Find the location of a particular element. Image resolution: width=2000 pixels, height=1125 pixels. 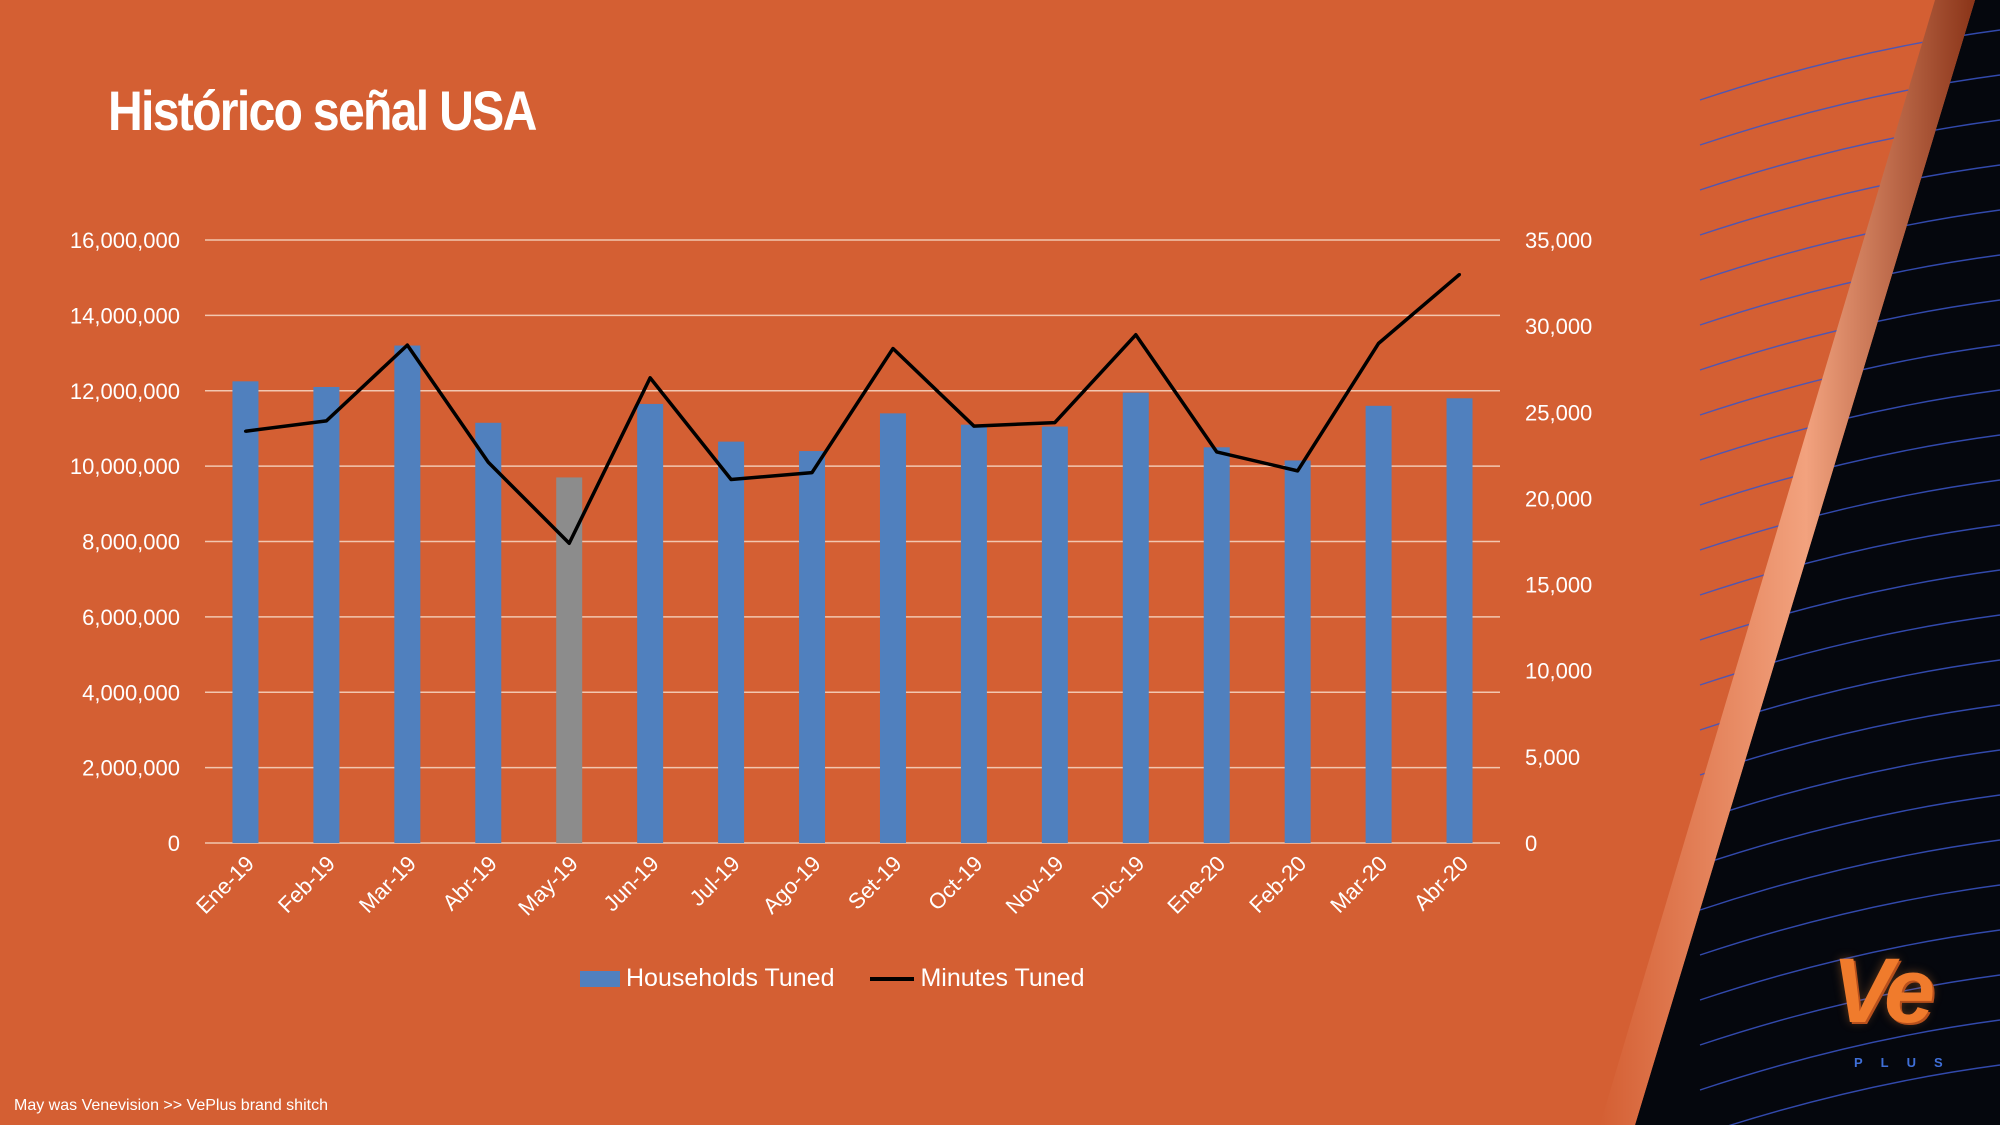

logo-subtext: PLUS is located at coordinates (1907, 1062).